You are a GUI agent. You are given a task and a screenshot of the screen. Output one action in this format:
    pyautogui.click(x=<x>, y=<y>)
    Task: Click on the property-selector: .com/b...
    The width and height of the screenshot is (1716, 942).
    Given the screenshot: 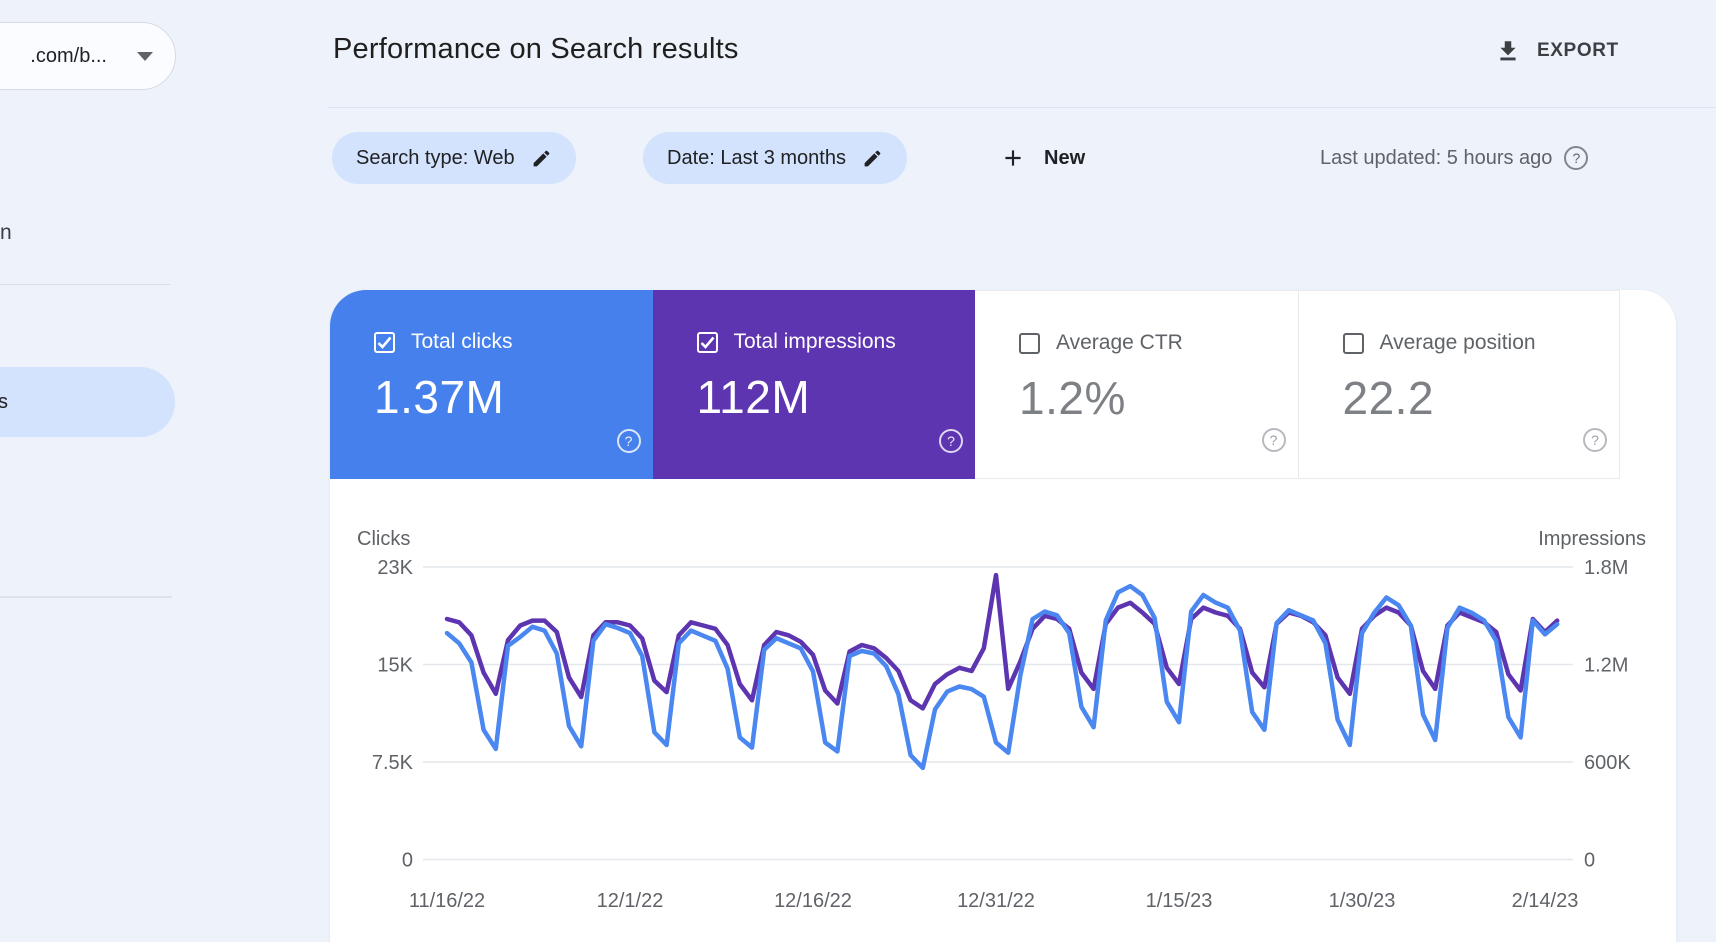 What is the action you would take?
    pyautogui.click(x=88, y=56)
    